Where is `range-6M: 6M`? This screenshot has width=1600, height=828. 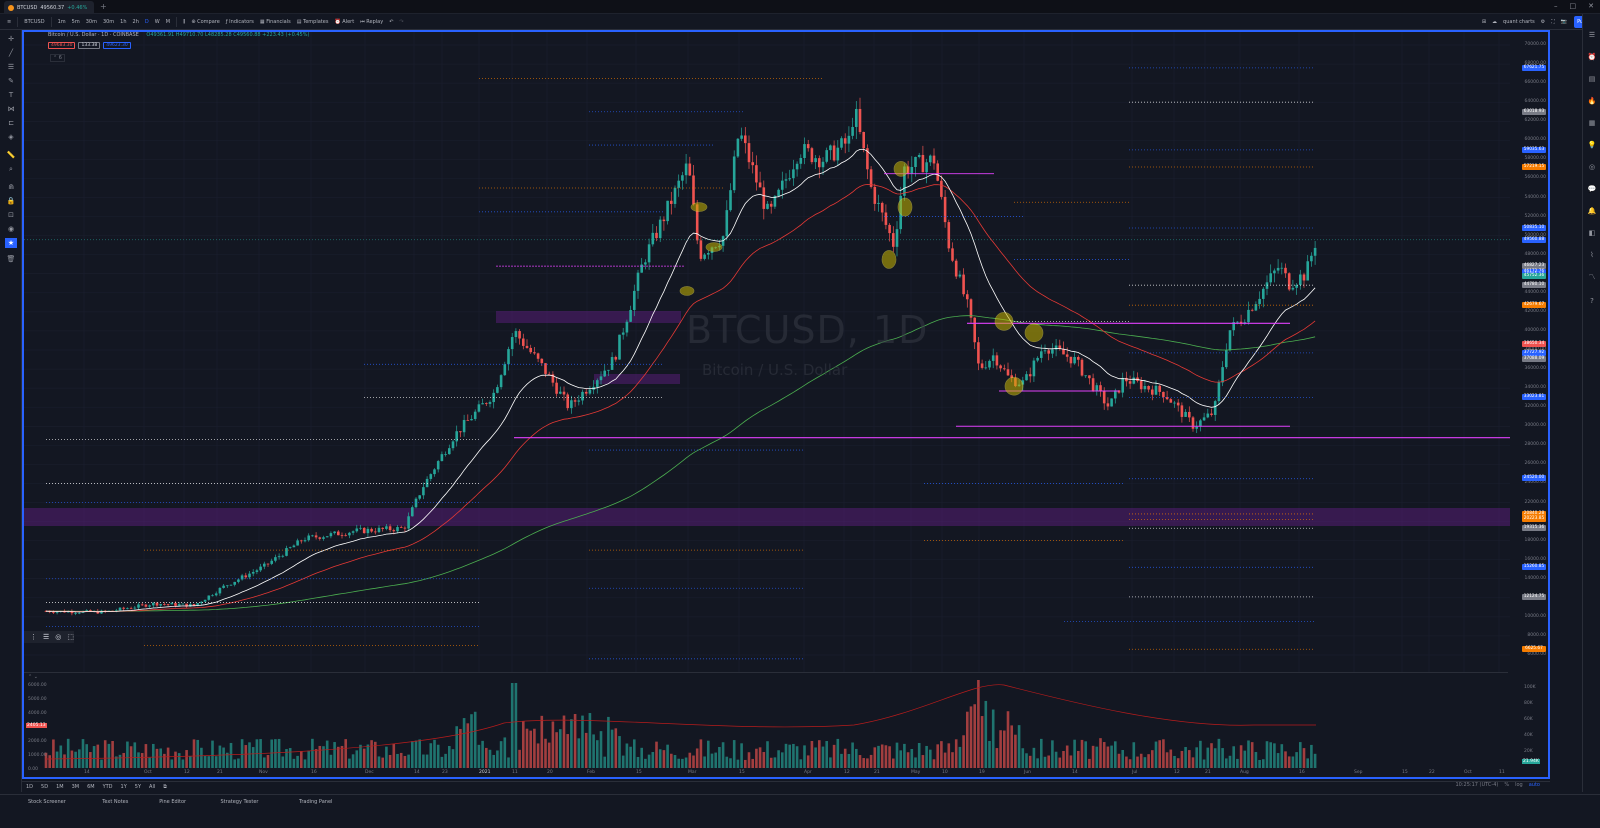
range-6M: 6M is located at coordinates (91, 787).